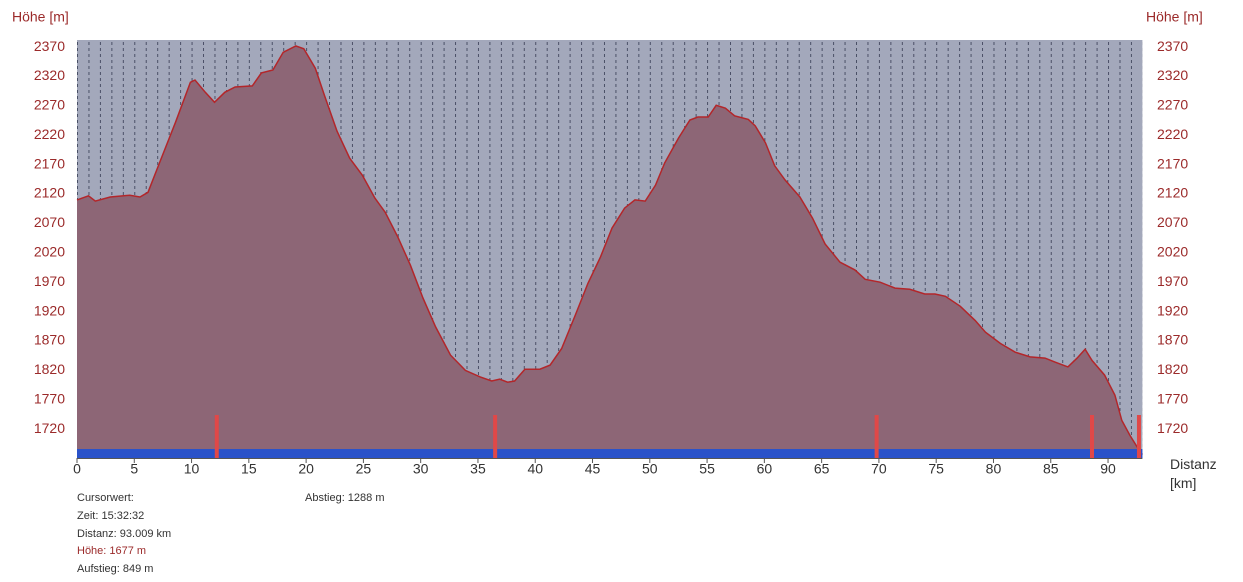  I want to click on x-tick-label: 40, so click(535, 469).